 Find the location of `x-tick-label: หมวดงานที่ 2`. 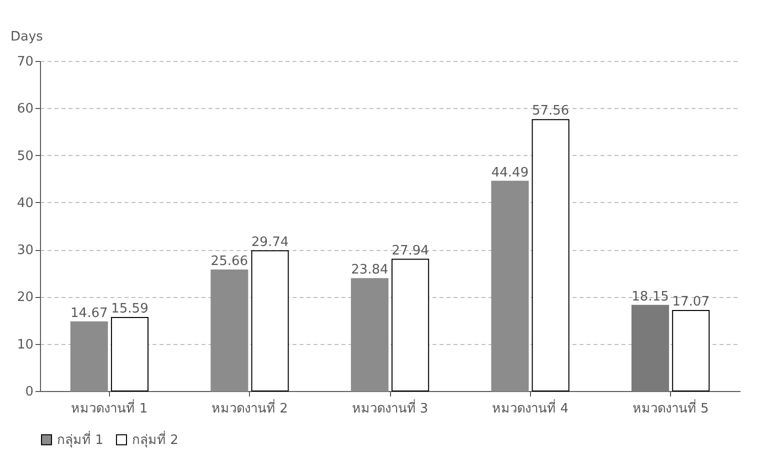

x-tick-label: หมวดงานที่ 2 is located at coordinates (250, 408).